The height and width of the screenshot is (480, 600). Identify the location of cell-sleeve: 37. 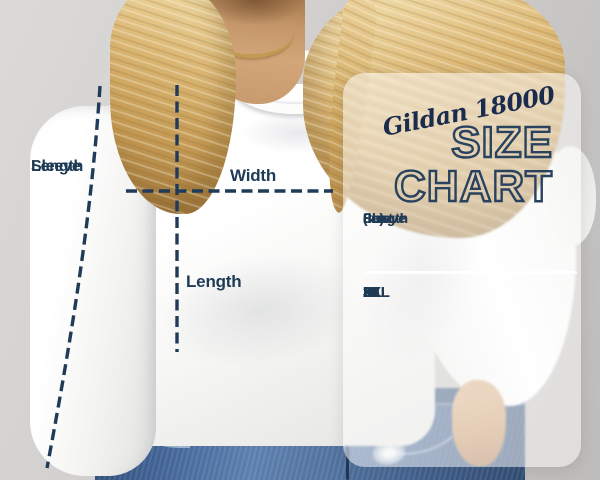
(371, 293).